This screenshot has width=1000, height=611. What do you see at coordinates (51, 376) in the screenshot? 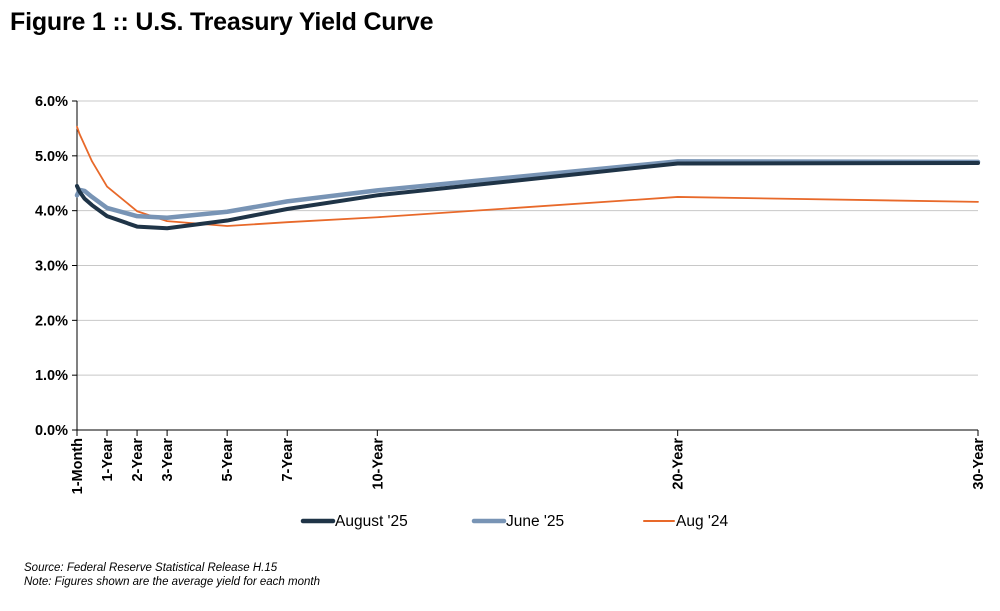
I see `y-tick-label: 1.0%` at bounding box center [51, 376].